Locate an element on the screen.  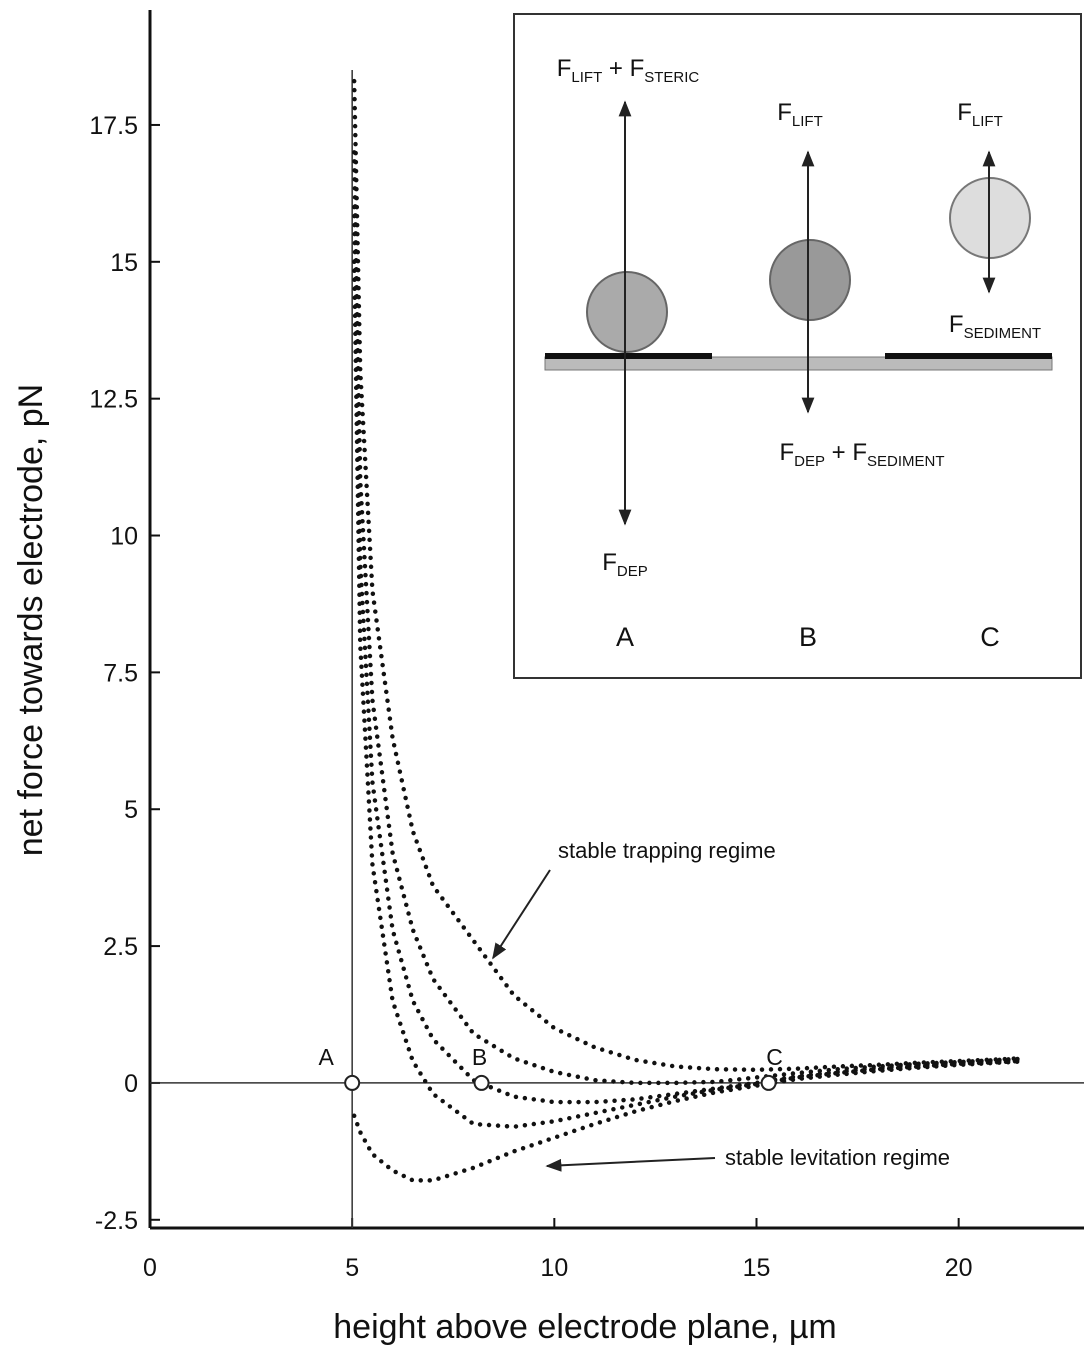
data-line is located at coordinates (686, 1121).